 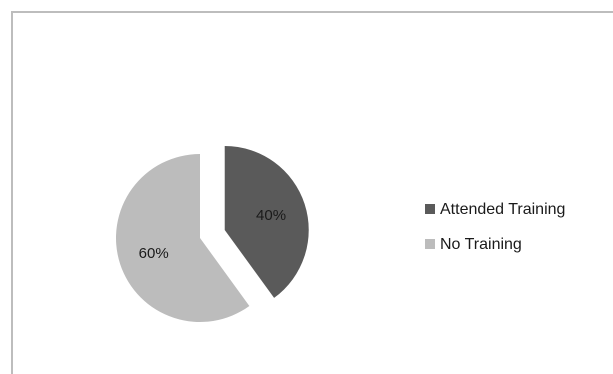 I want to click on legend-swatch-no-training, so click(x=430, y=244).